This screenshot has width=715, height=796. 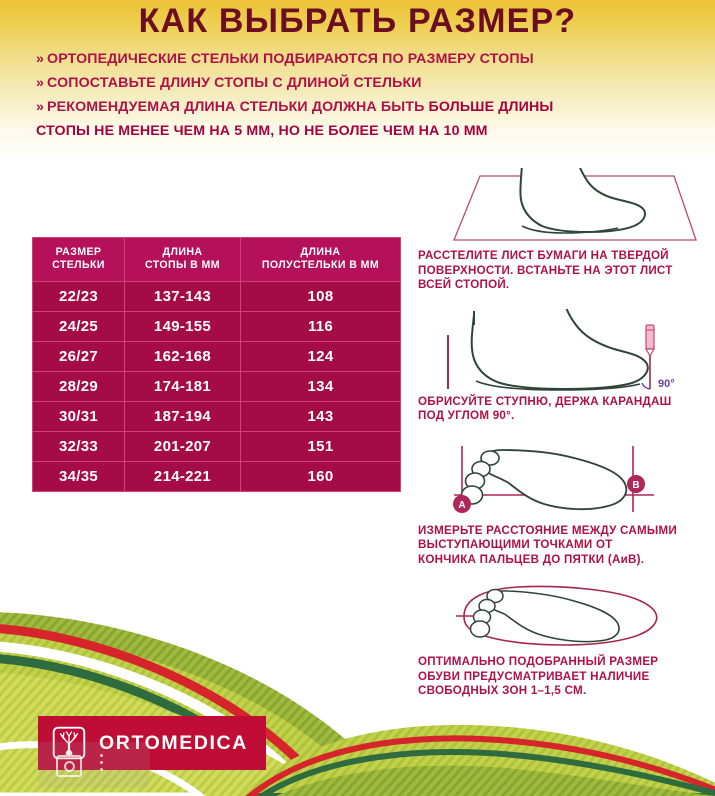 I want to click on cell-insole-size: 30/31, so click(x=78, y=416).